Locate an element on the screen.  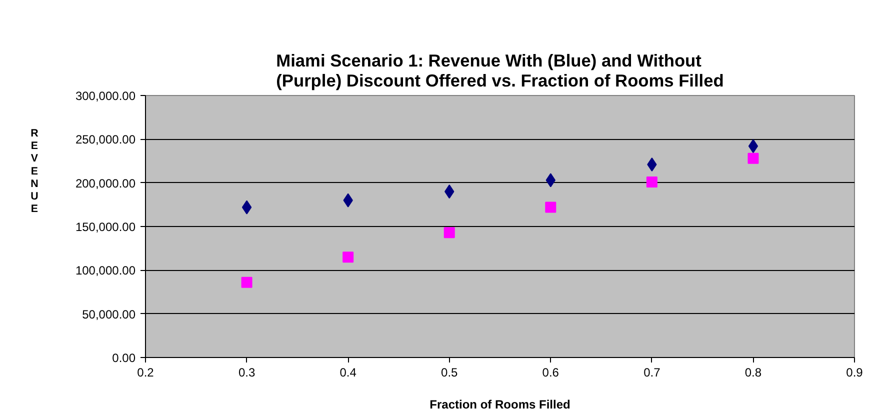
y-tick-label: 250,000.00 is located at coordinates (105, 139).